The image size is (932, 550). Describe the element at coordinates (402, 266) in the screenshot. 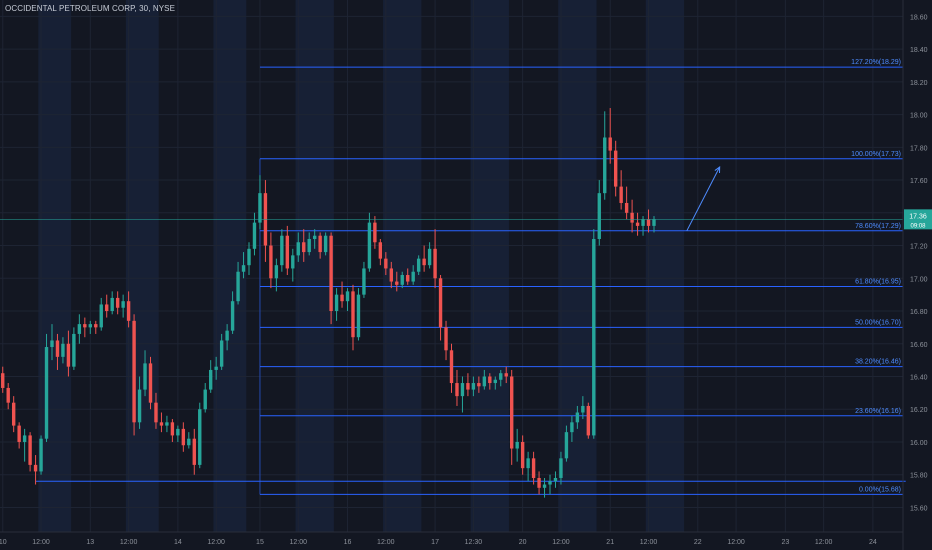

I see `session-band` at that location.